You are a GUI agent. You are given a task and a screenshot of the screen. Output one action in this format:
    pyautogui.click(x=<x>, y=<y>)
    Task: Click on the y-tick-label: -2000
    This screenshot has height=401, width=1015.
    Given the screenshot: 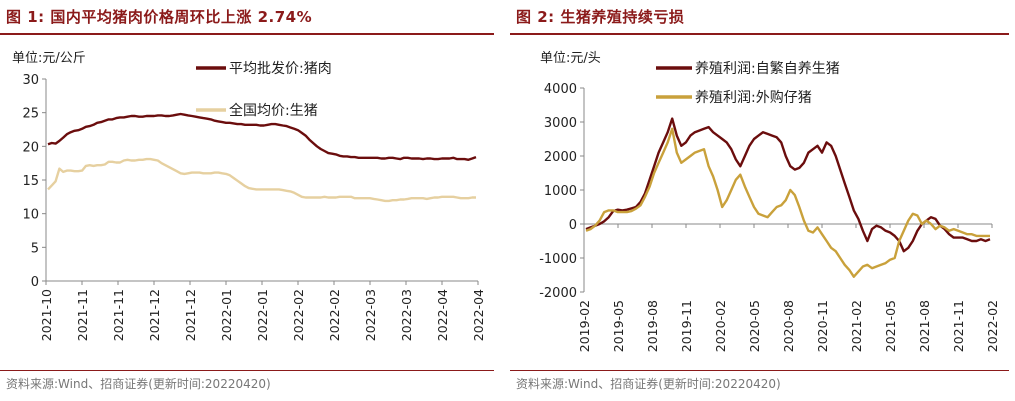 What is the action you would take?
    pyautogui.click(x=558, y=293)
    